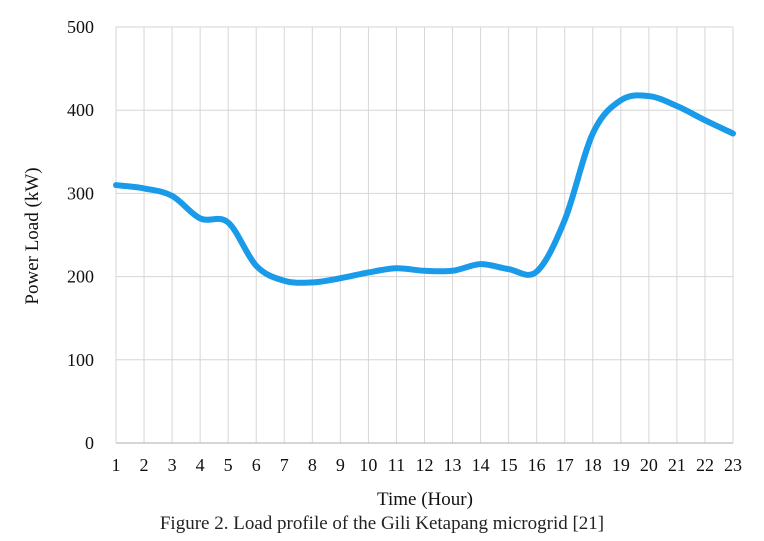  Describe the element at coordinates (32, 235) in the screenshot. I see `y-axis-title: Power Load (kW)` at that location.